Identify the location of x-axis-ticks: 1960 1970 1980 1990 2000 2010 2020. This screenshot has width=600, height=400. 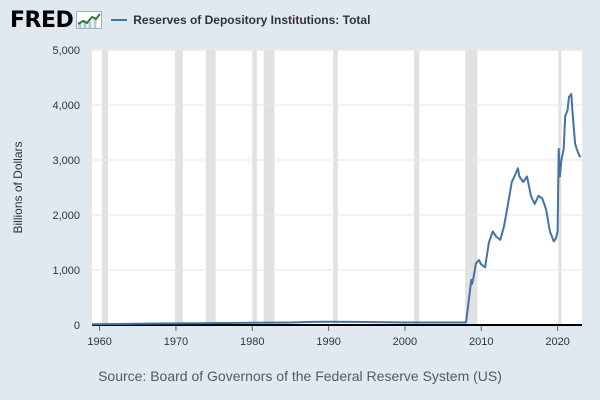
(328, 336).